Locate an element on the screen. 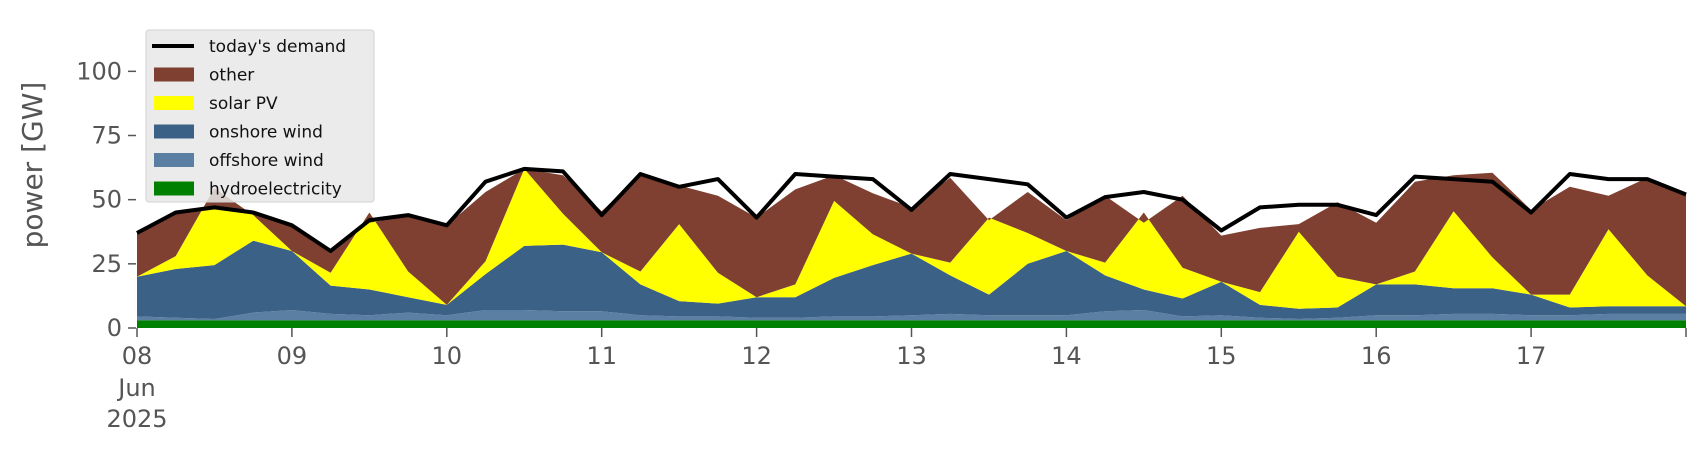 This screenshot has width=1706, height=460. legend-box is located at coordinates (260, 116).